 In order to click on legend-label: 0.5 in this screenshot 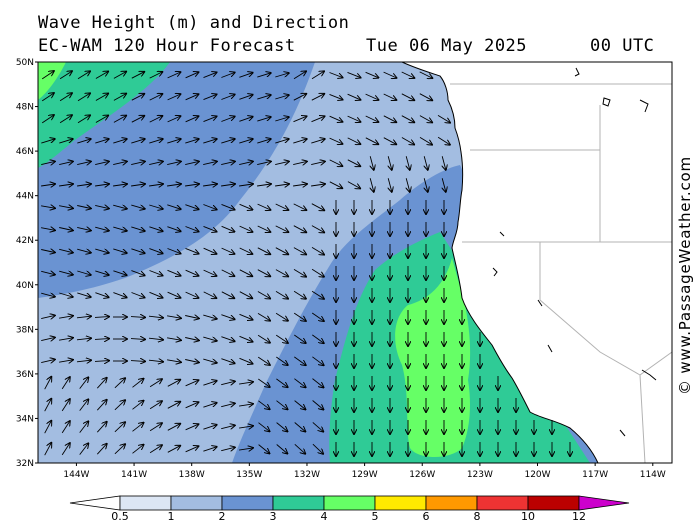, I will do `click(120, 516)`.